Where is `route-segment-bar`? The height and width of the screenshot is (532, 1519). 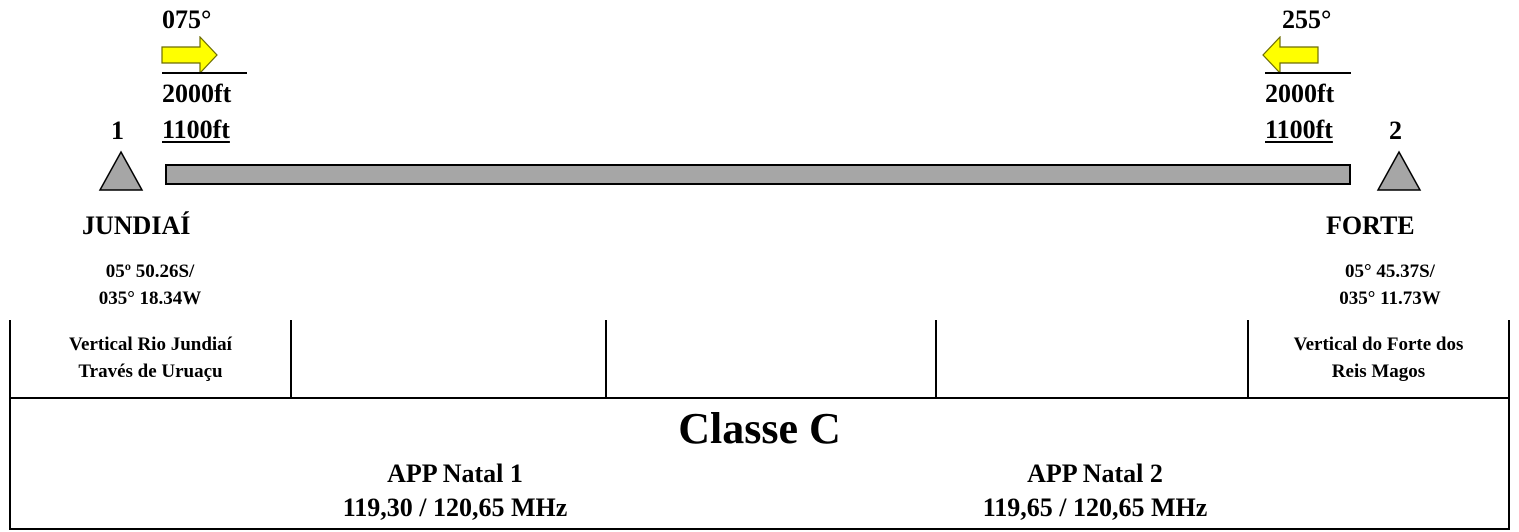
route-segment-bar is located at coordinates (758, 174).